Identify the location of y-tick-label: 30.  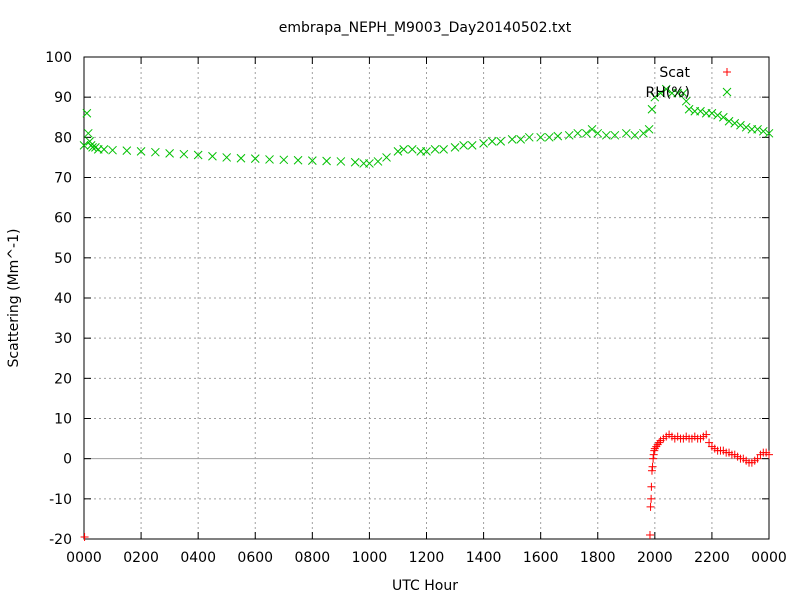
(63, 339).